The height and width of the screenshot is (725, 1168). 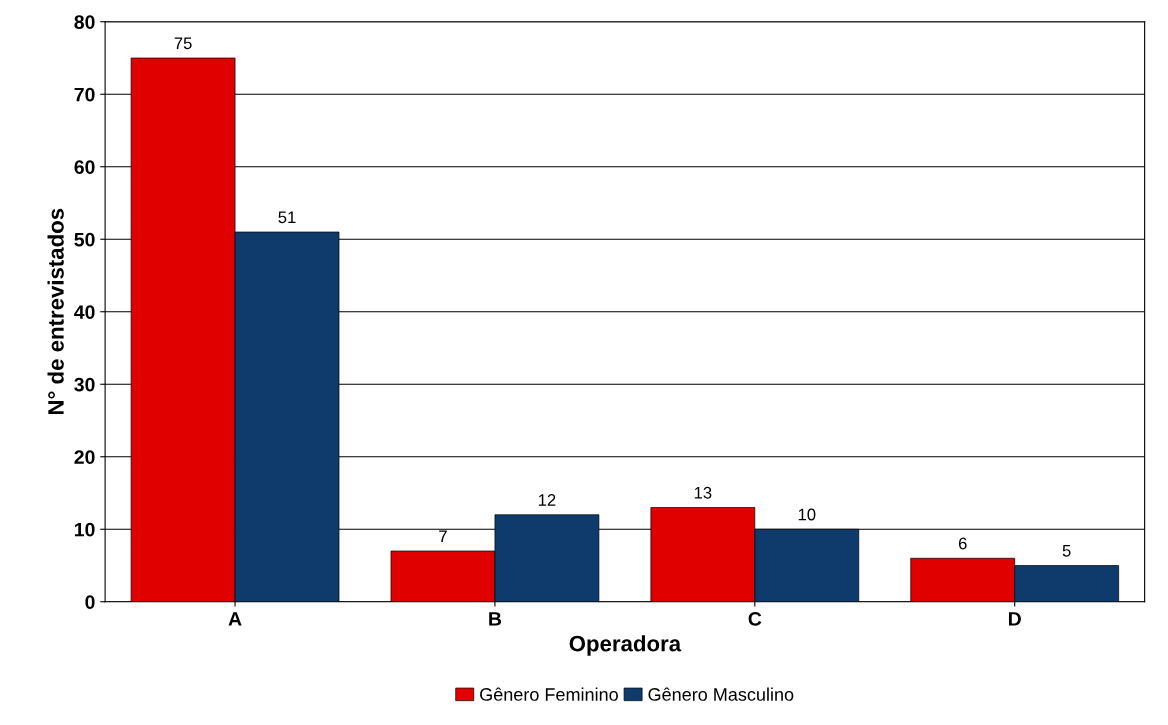 I want to click on data-label: 51, so click(x=287, y=217).